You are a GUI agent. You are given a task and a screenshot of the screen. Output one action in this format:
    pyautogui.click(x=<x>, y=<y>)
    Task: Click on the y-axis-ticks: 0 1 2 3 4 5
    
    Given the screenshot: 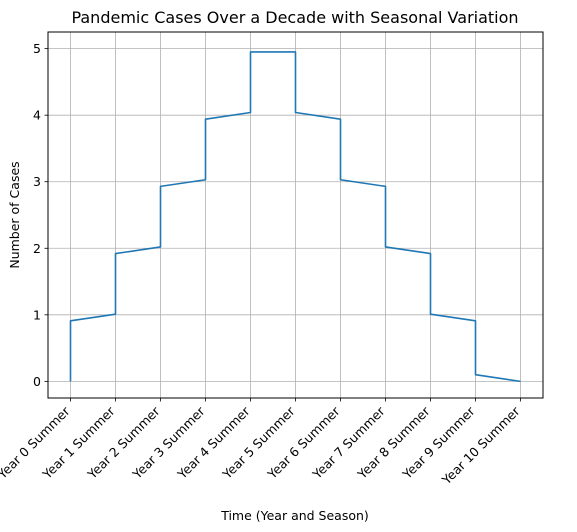 What is the action you would take?
    pyautogui.click(x=40, y=215)
    